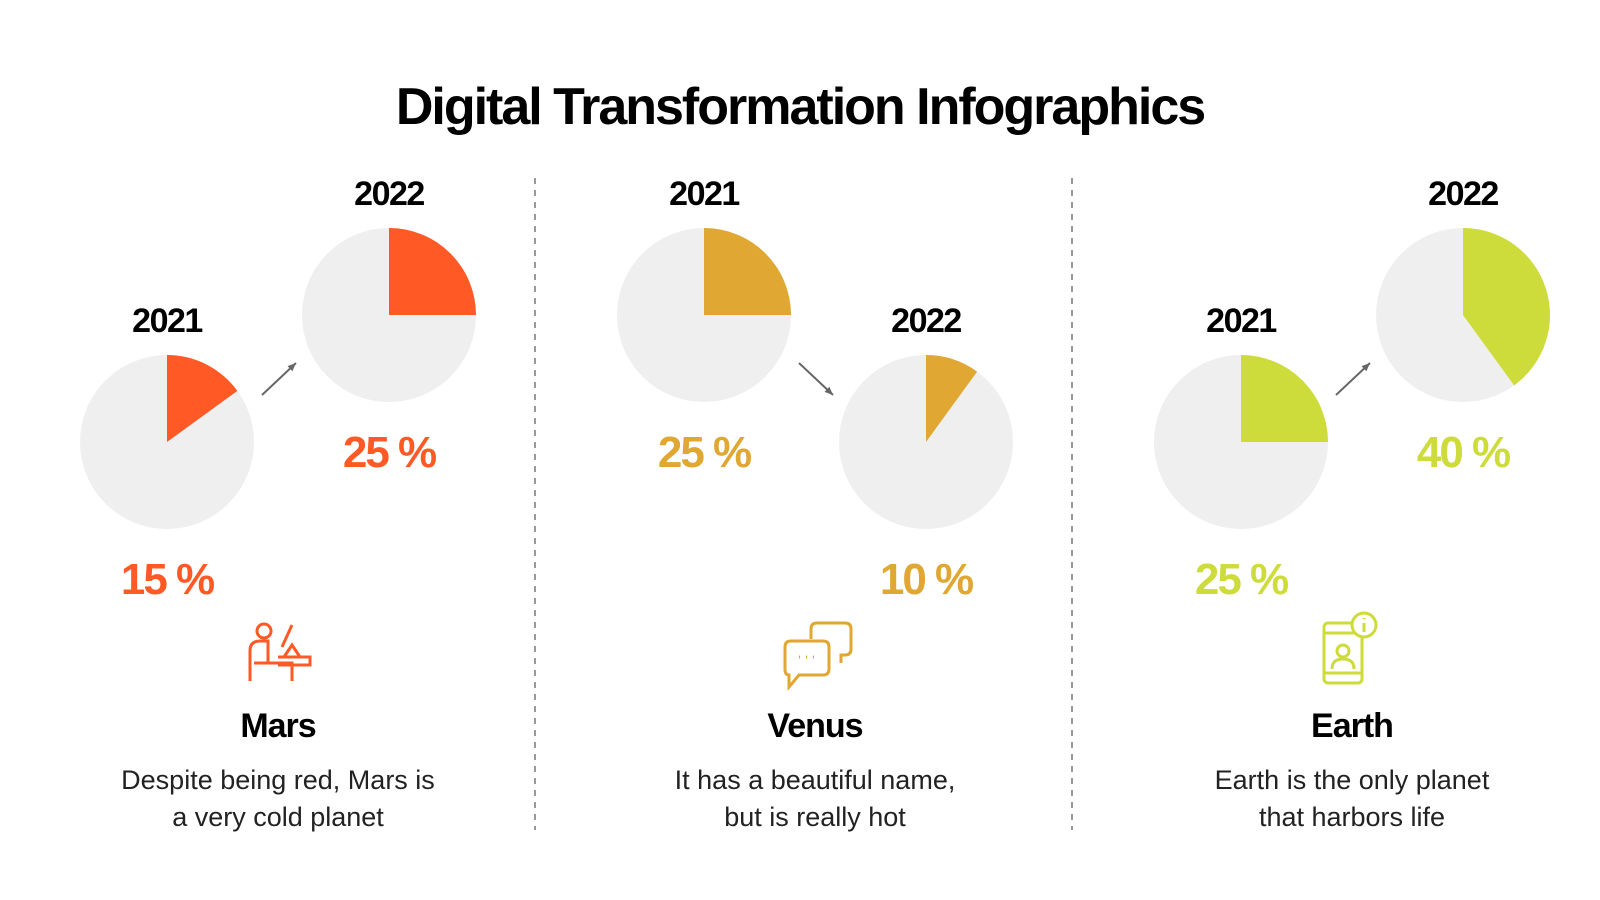 The image size is (1600, 900). Describe the element at coordinates (1463, 452) in the screenshot. I see `percent-label: 40 %` at that location.